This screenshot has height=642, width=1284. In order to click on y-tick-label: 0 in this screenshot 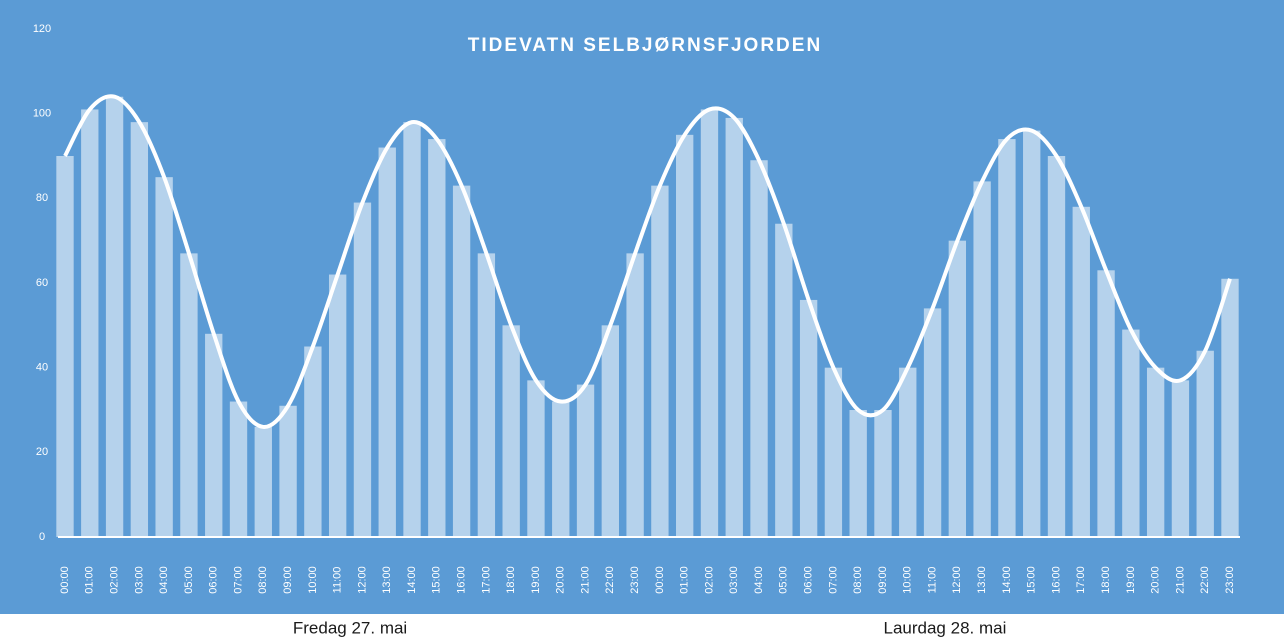, I will do `click(42, 537)`.